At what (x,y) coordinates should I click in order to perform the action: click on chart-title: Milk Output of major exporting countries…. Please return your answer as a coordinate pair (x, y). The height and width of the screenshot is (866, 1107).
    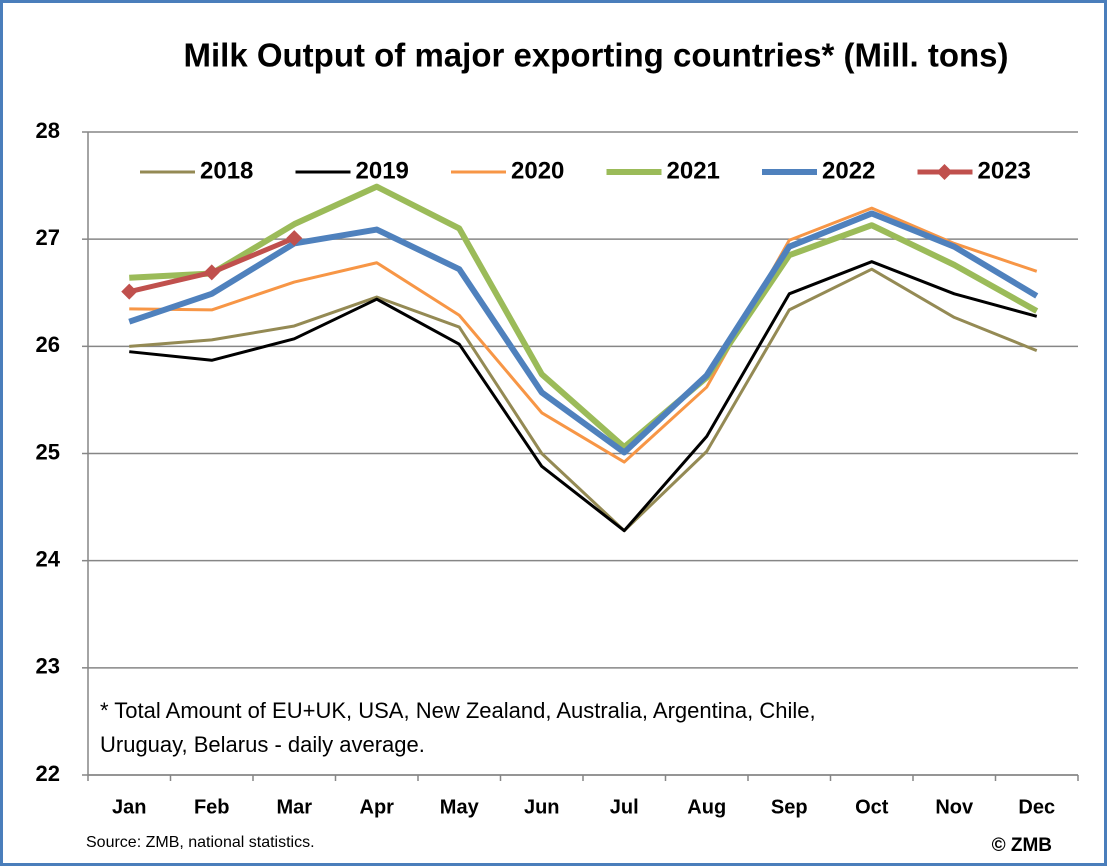
    Looking at the image, I should click on (596, 55).